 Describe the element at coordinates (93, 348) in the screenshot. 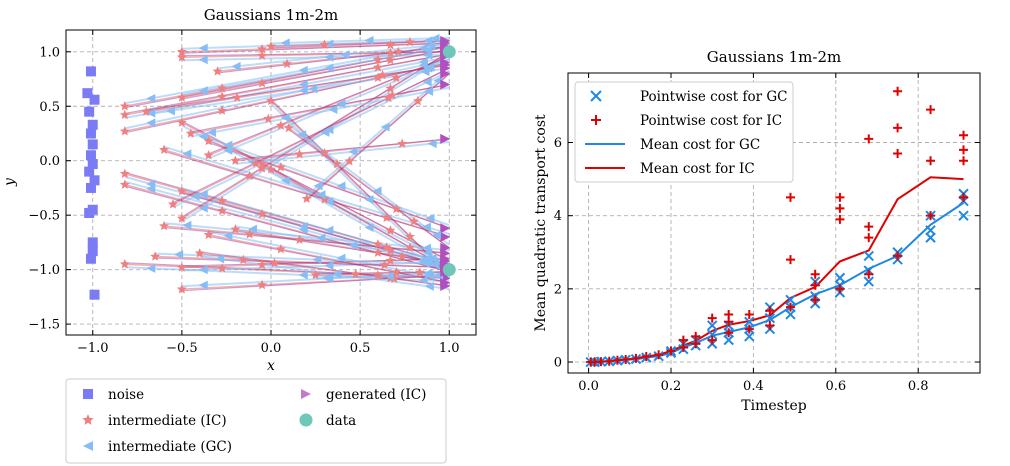

I see `left-xtick-label: −1.0` at that location.